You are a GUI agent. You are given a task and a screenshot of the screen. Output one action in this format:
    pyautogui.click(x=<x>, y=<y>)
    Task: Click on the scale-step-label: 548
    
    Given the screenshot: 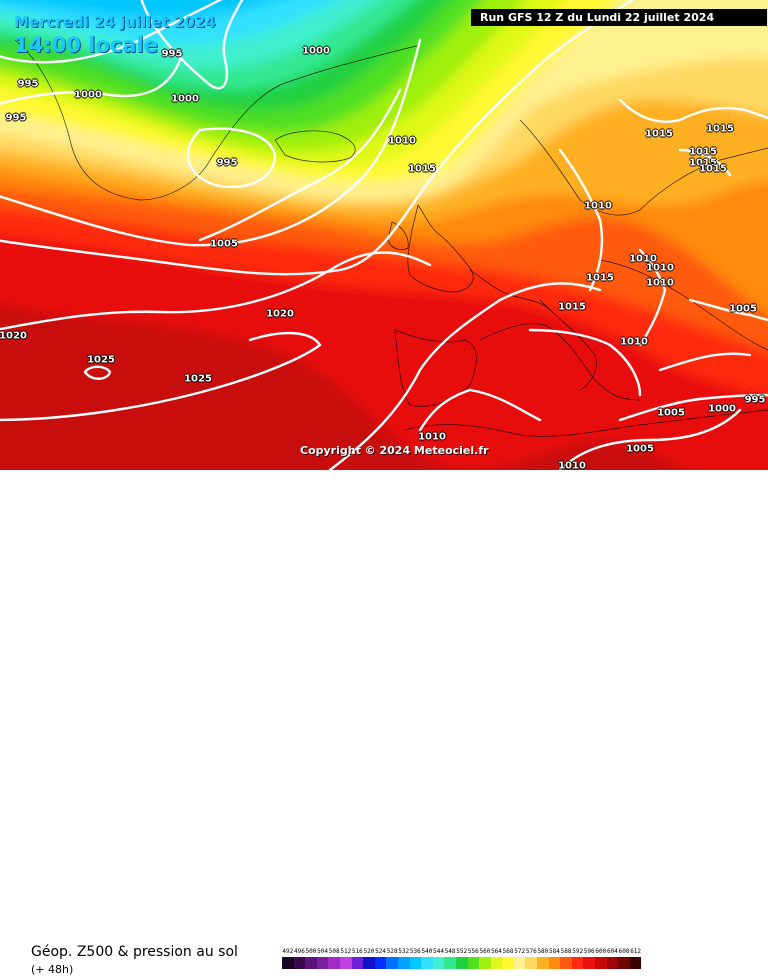 What is the action you would take?
    pyautogui.click(x=450, y=951)
    